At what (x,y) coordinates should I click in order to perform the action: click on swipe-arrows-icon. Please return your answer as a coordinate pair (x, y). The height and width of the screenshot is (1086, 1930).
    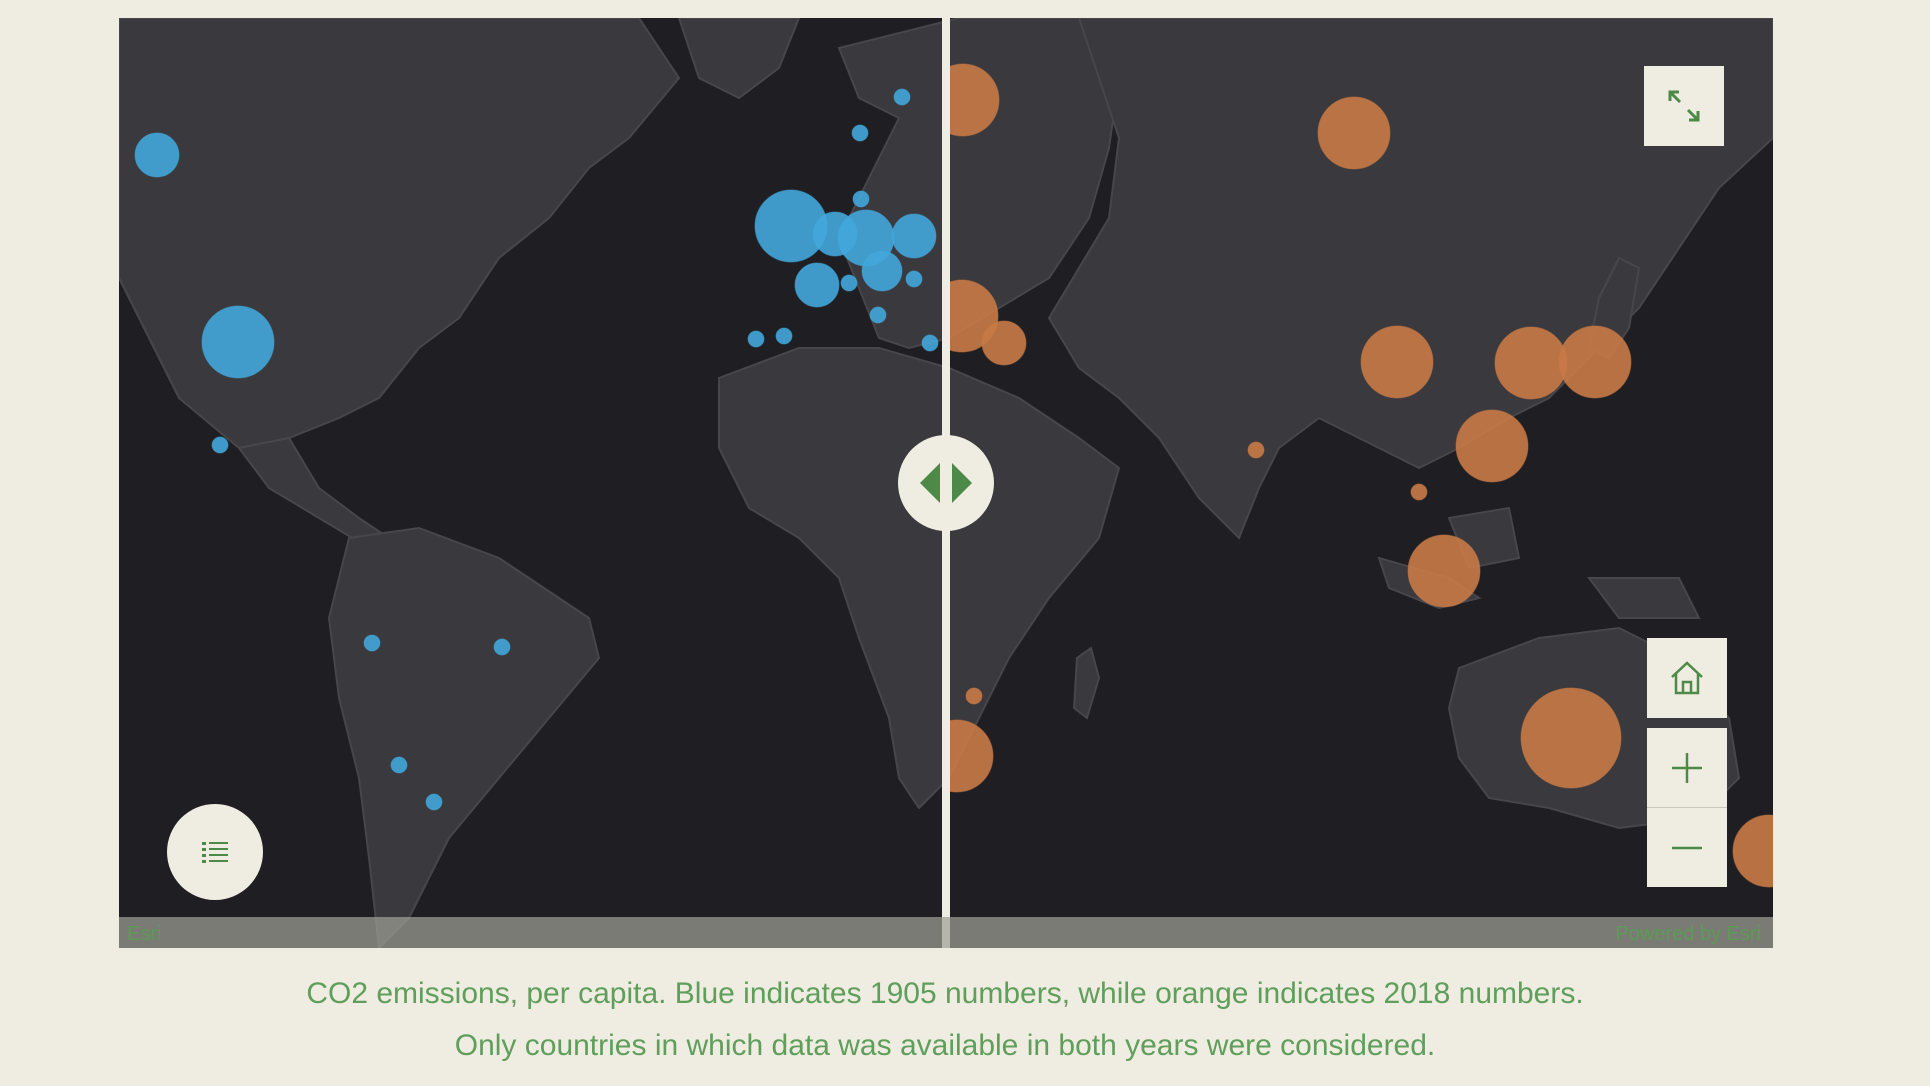
    Looking at the image, I should click on (946, 483).